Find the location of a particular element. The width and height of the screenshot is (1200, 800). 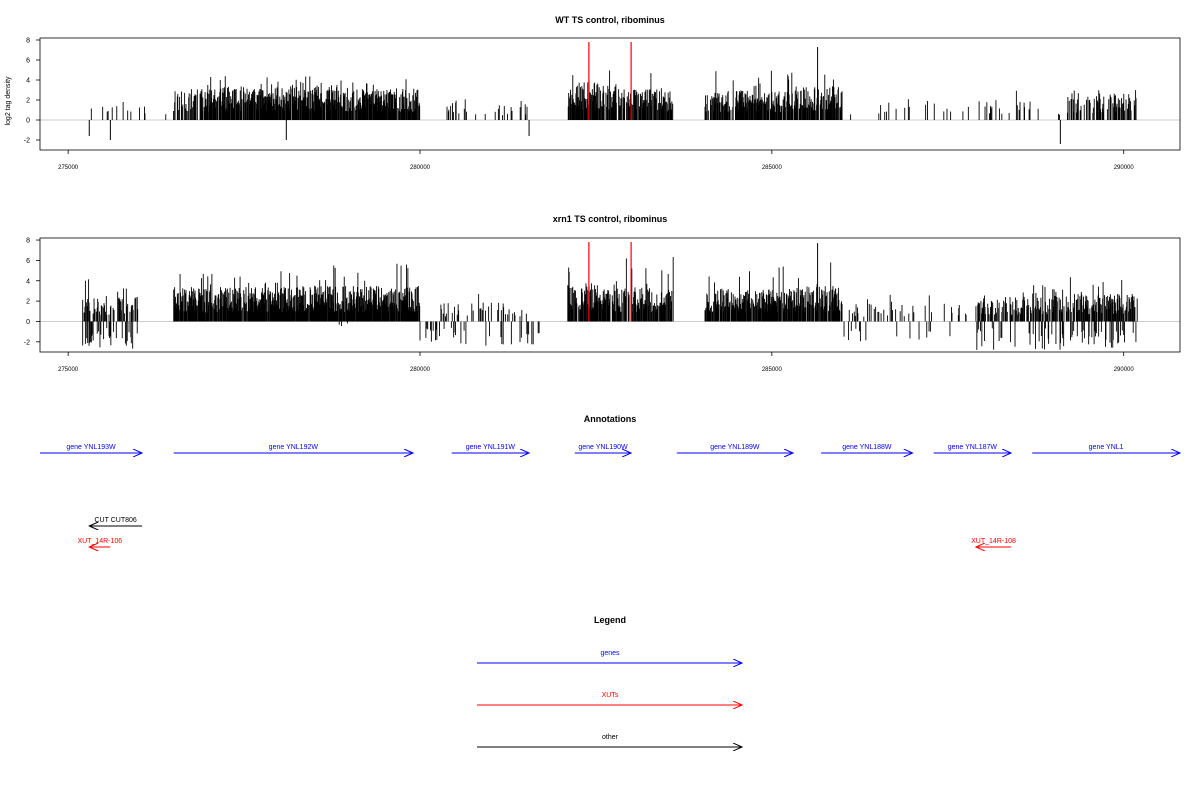

feature-label: XUT_14R-108 is located at coordinates (993, 541).